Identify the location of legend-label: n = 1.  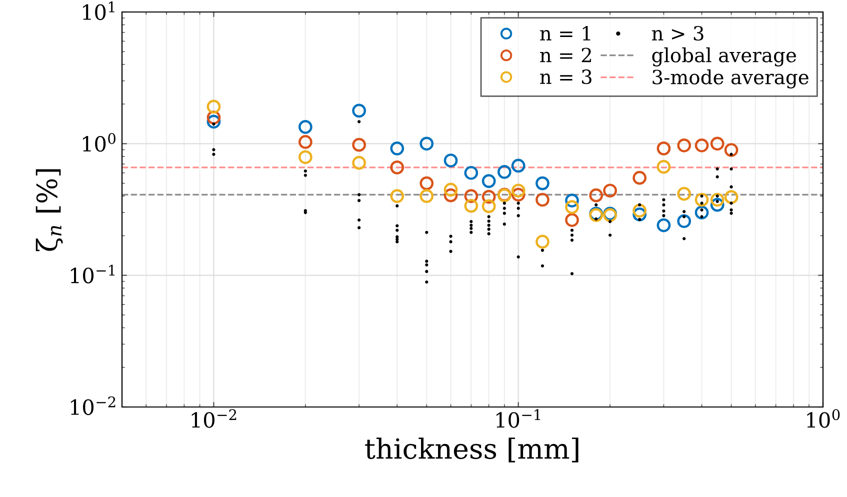
(565, 33).